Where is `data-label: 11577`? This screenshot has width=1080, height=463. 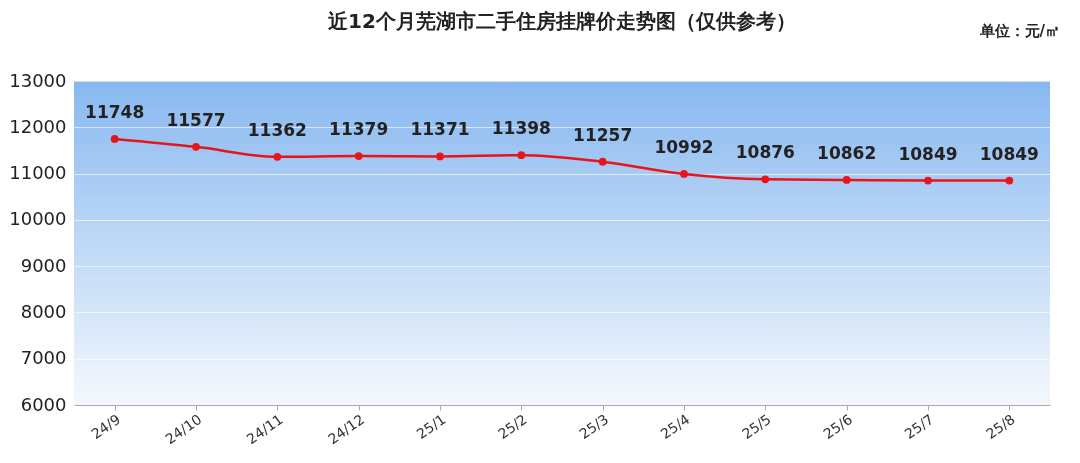
data-label: 11577 is located at coordinates (196, 119).